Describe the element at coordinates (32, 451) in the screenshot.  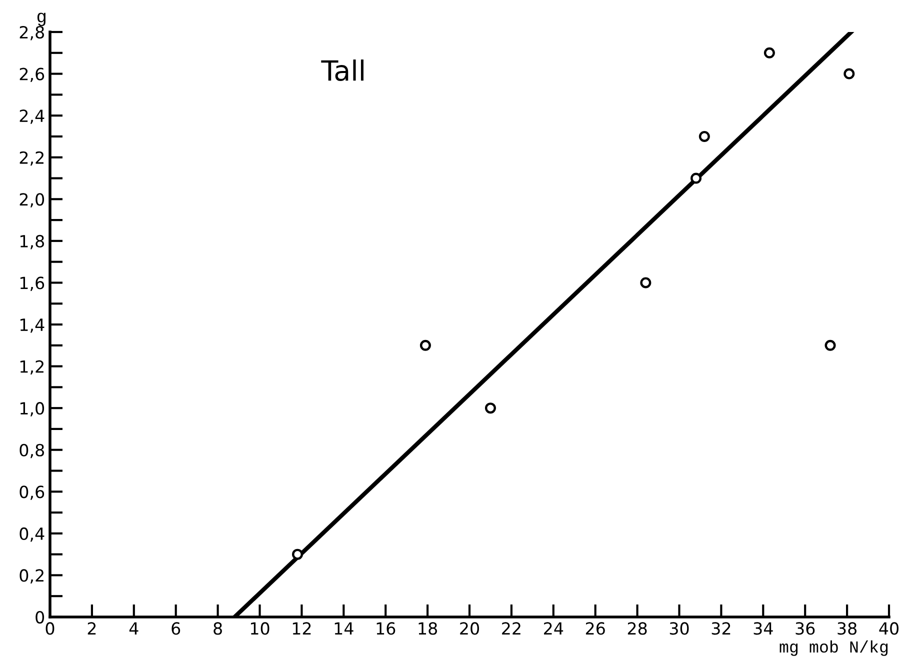
I see `y-tick-label: 0,8` at that location.